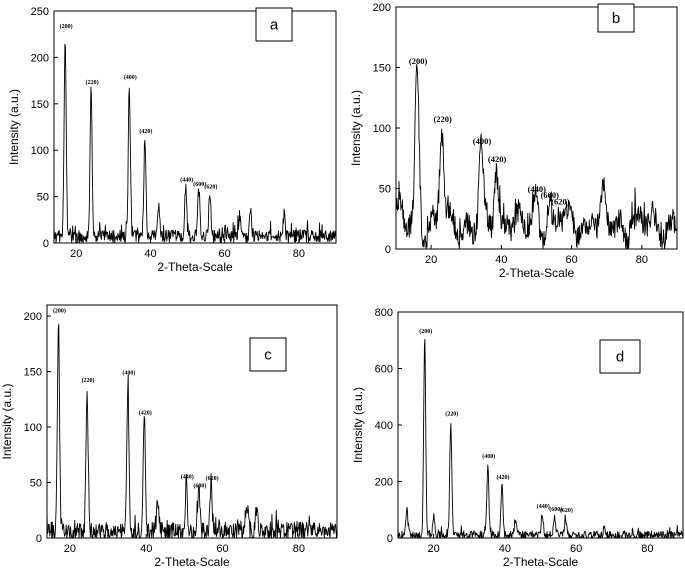 The image size is (685, 572). Describe the element at coordinates (40, 12) in the screenshot. I see `y-tick-label: 250` at that location.